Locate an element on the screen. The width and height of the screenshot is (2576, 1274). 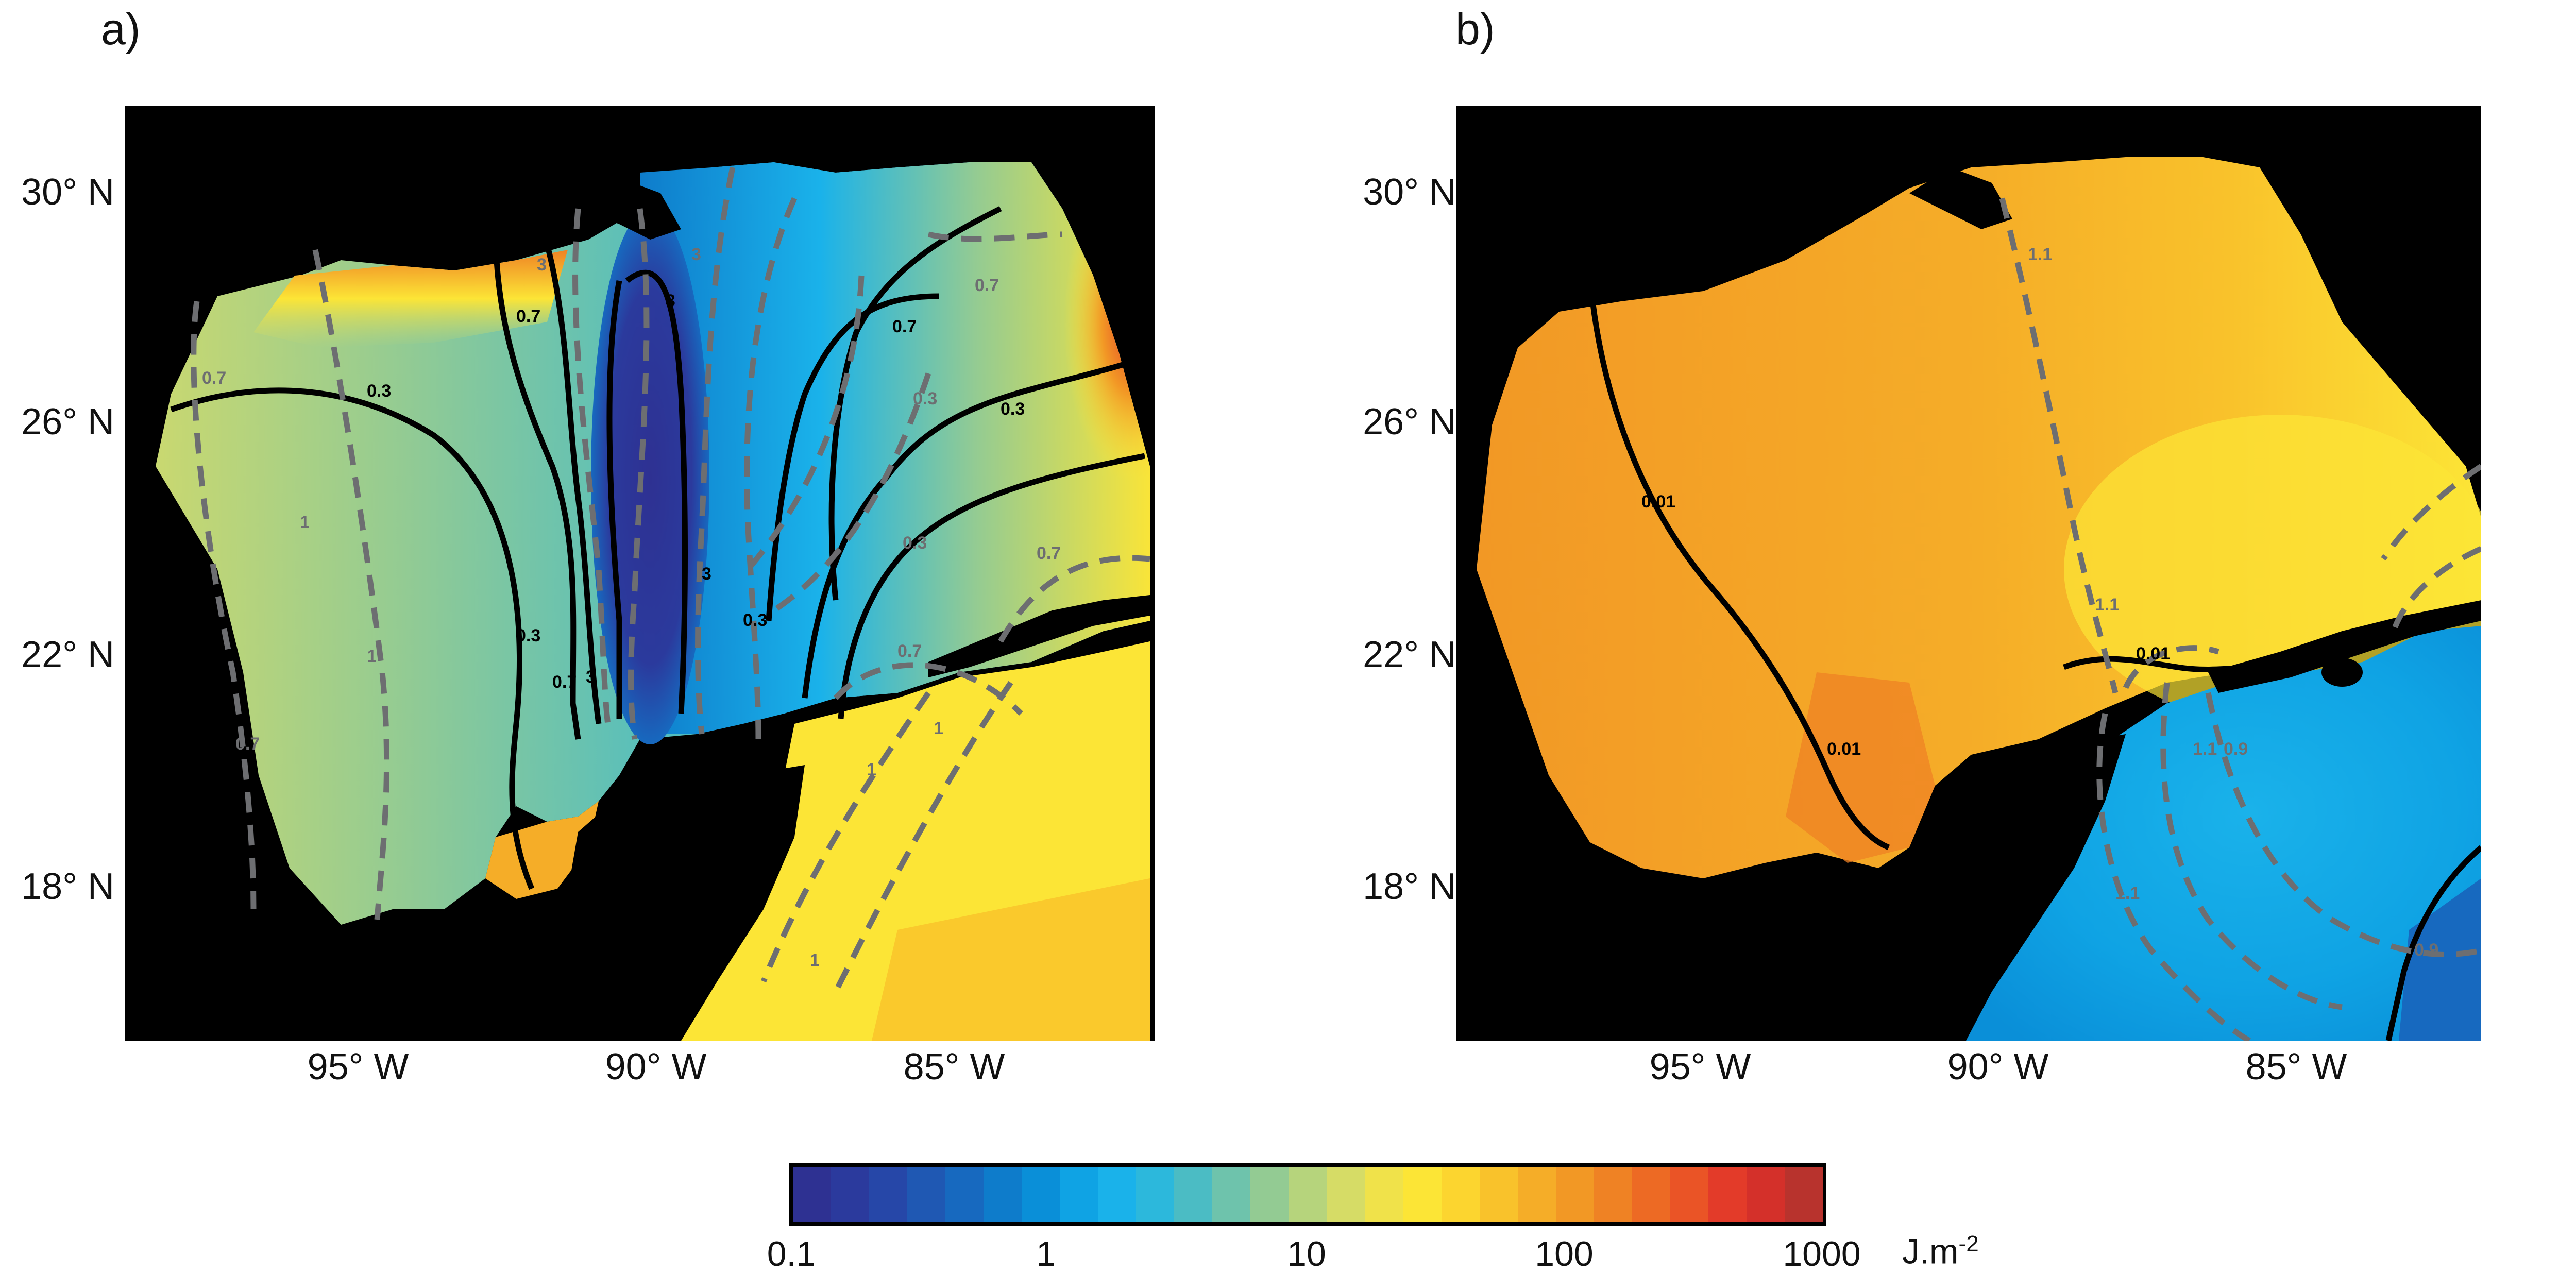
lat-label-30n-b: 30° N is located at coordinates (1409, 193).